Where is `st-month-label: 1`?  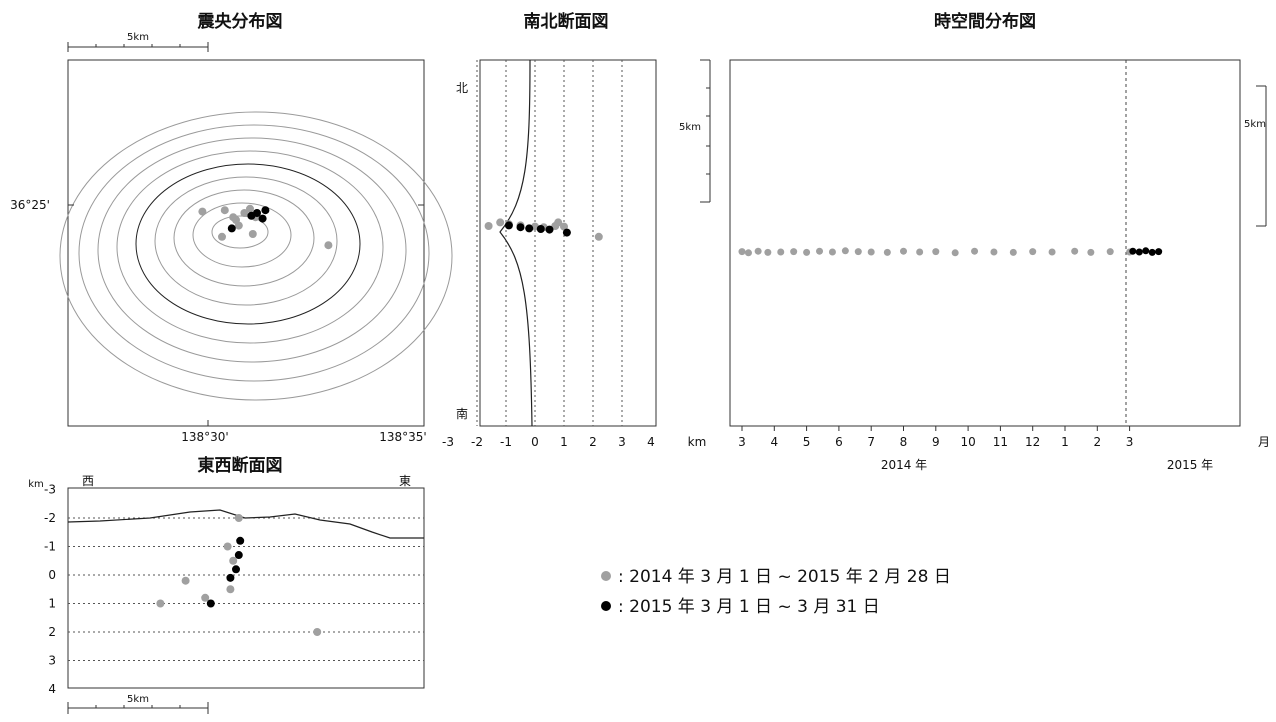 st-month-label: 1 is located at coordinates (1065, 442).